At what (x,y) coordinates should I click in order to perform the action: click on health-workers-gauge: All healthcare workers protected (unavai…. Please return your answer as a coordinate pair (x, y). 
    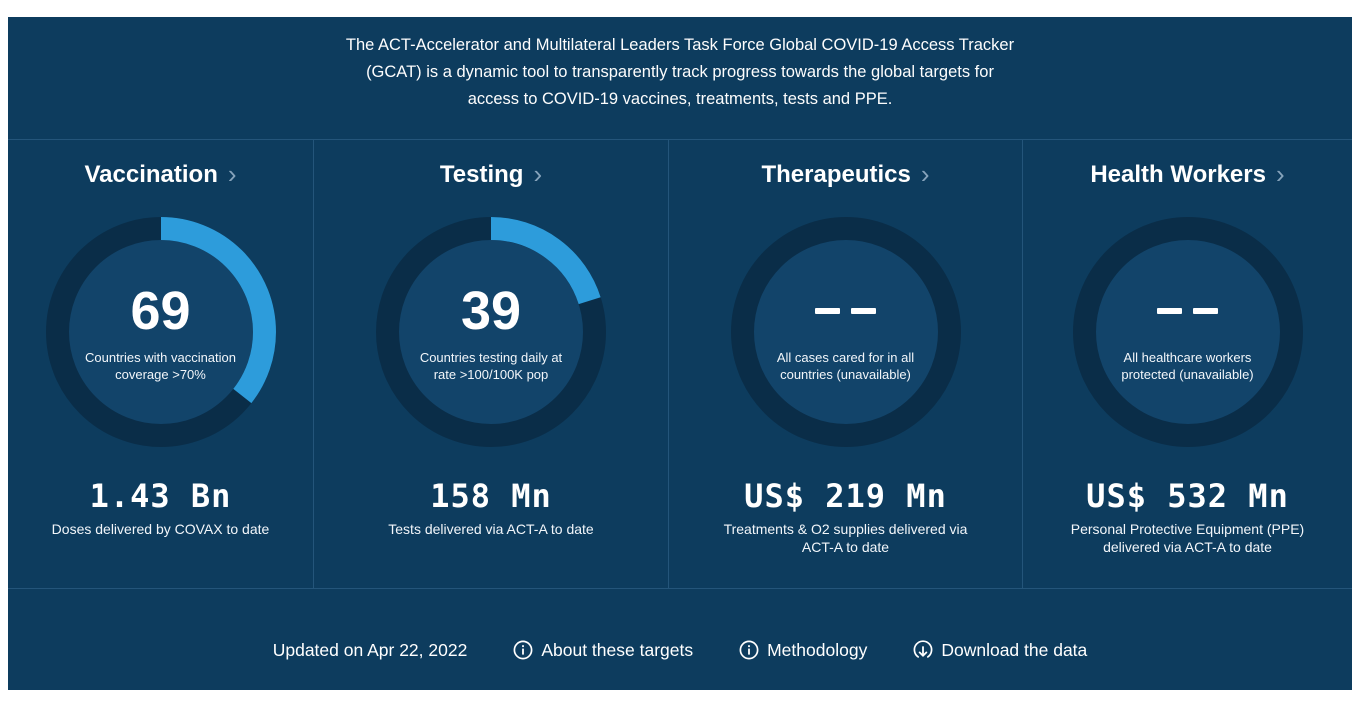
    Looking at the image, I should click on (1187, 332).